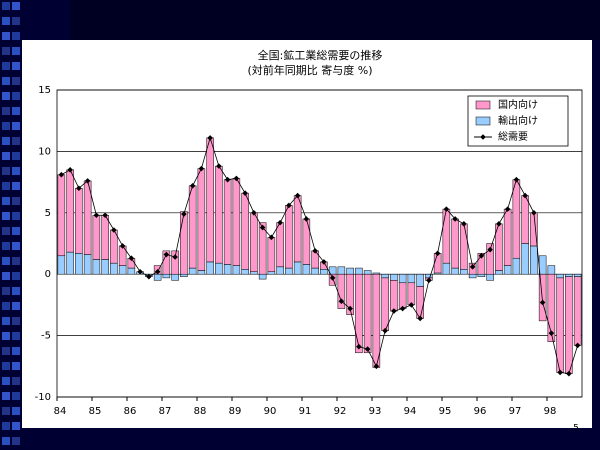 Image resolution: width=600 pixels, height=450 pixels. What do you see at coordinates (340, 411) in the screenshot?
I see `x-tick-label: 92` at bounding box center [340, 411].